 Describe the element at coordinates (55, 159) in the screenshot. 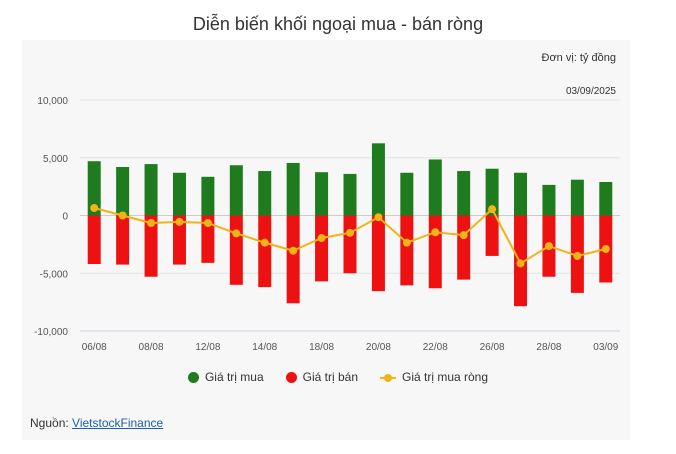

I see `y-tick-label: 5,000` at that location.